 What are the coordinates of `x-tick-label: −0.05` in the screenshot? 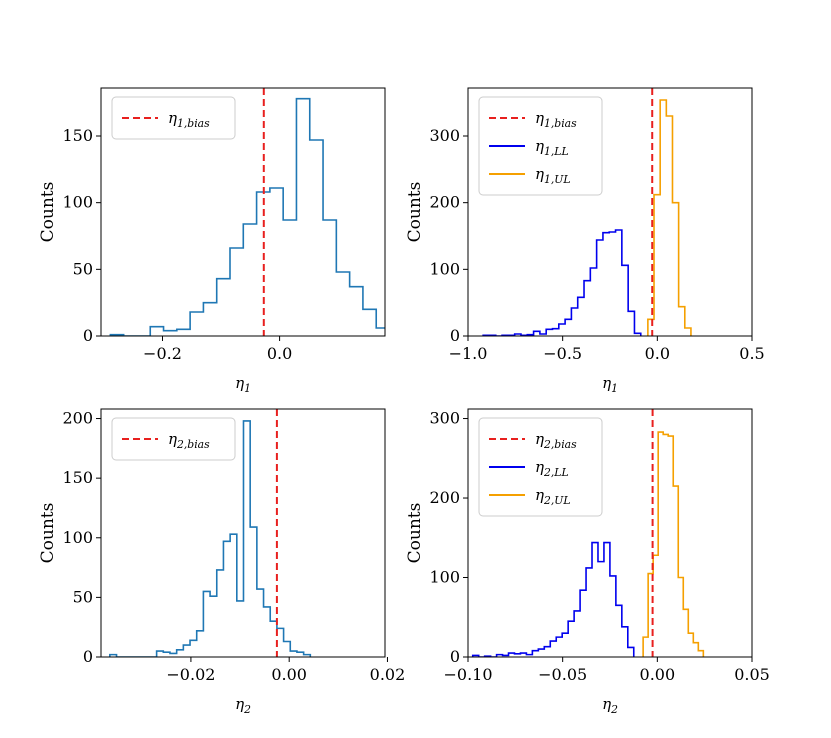 It's located at (562, 674).